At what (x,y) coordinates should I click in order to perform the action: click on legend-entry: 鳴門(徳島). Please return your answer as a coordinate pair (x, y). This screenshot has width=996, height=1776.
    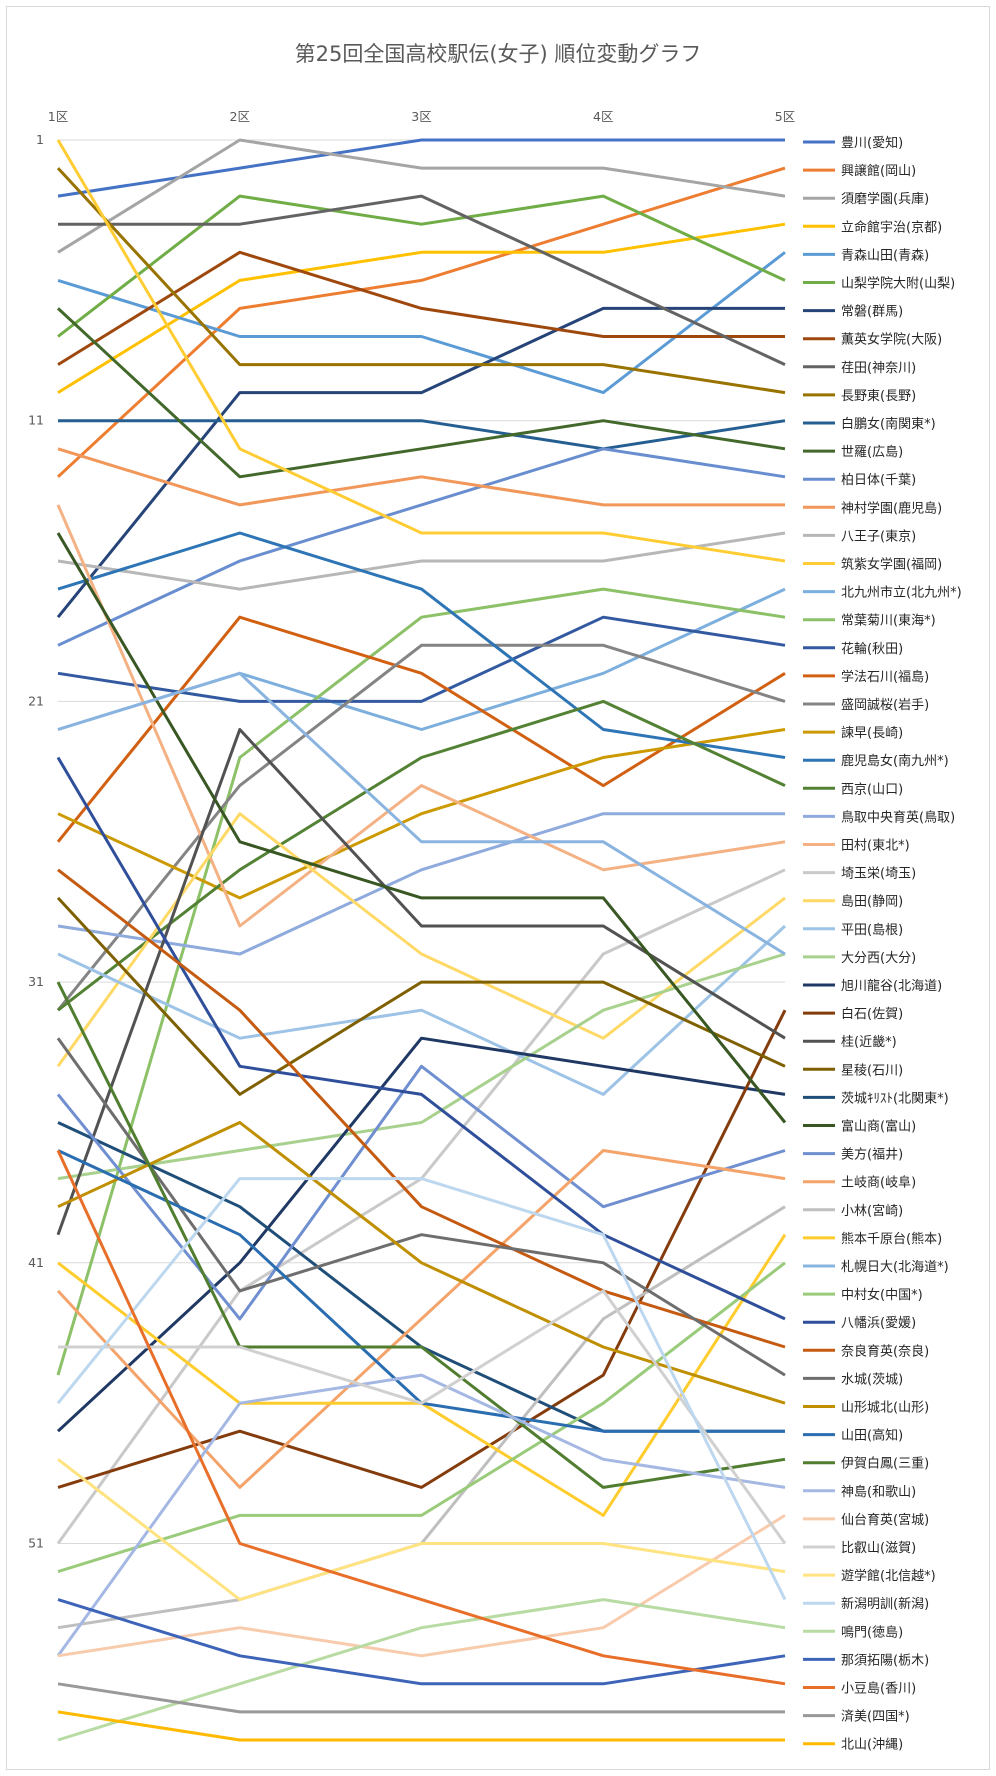
    Looking at the image, I should click on (853, 1632).